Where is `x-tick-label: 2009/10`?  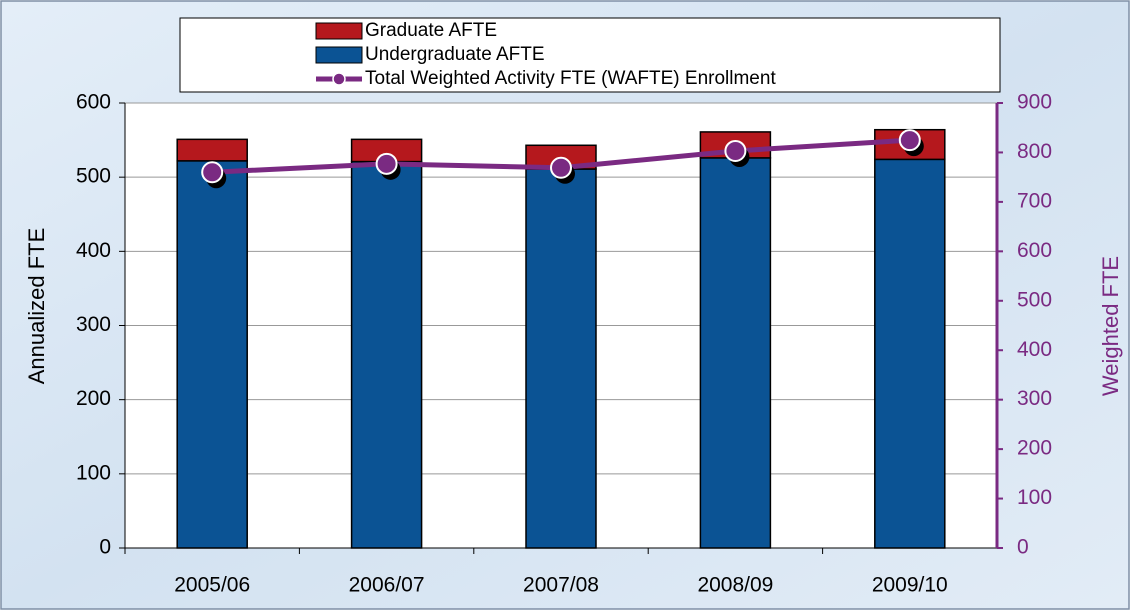 x-tick-label: 2009/10 is located at coordinates (910, 585).